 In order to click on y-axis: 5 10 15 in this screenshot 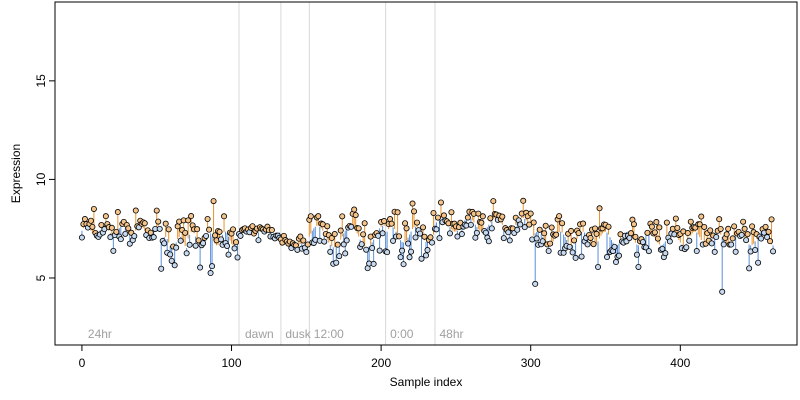, I will do `click(45, 177)`.